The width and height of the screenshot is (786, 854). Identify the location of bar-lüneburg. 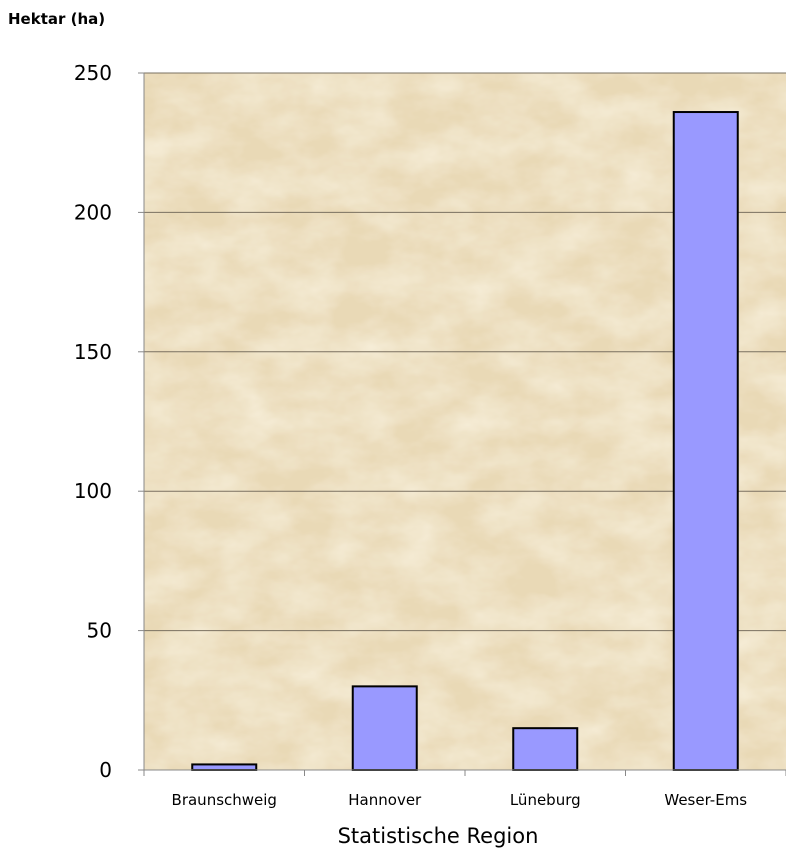
(545, 749).